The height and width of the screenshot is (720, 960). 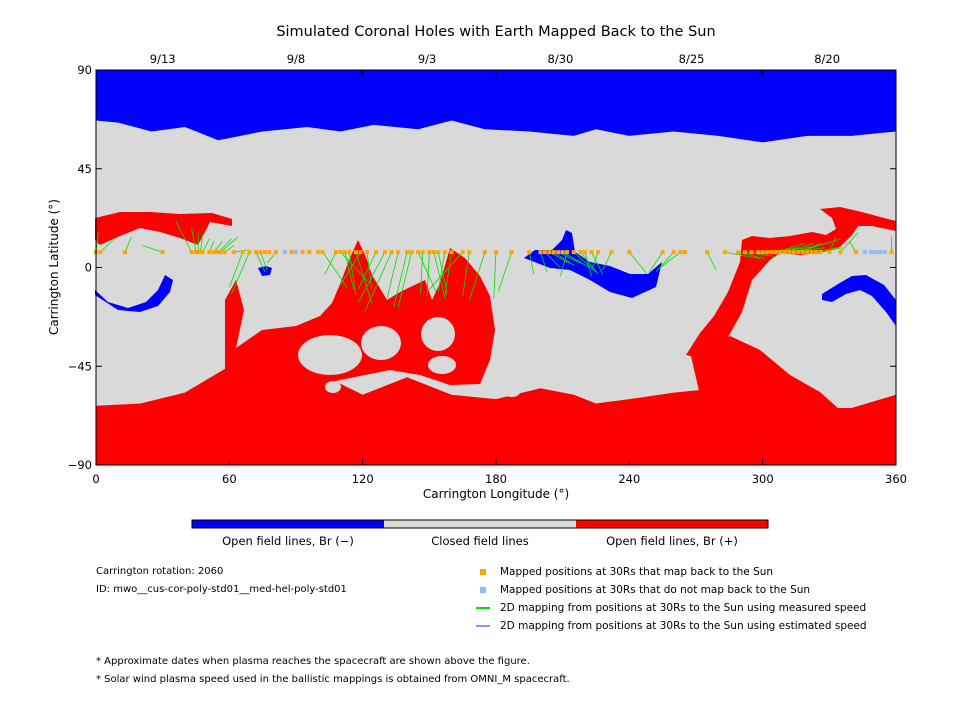 What do you see at coordinates (496, 479) in the screenshot?
I see `x-tick-label: 180` at bounding box center [496, 479].